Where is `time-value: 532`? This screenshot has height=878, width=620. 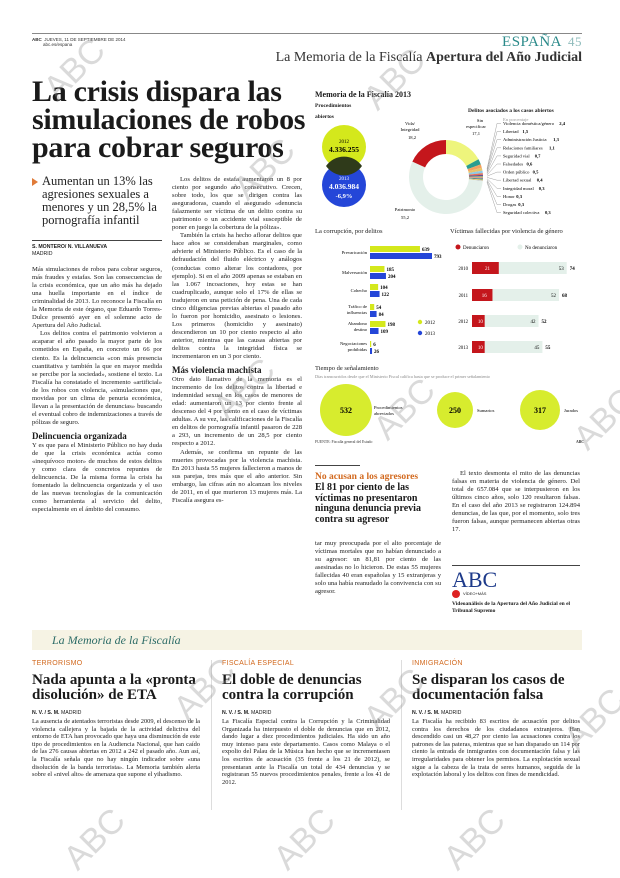 time-value: 532 is located at coordinates (346, 410).